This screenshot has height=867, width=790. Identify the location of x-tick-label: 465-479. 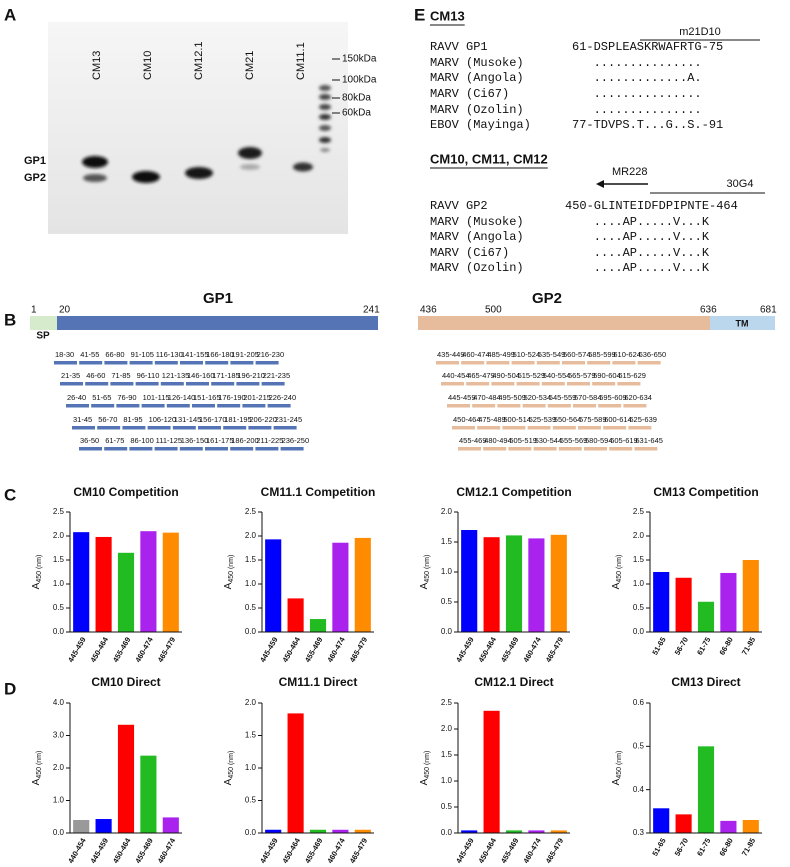
(359, 850).